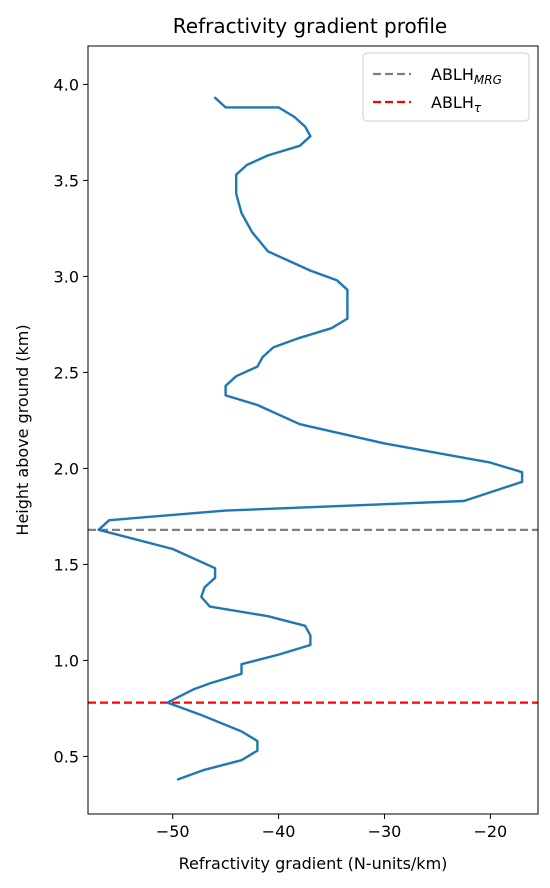 The width and height of the screenshot is (550, 888). Describe the element at coordinates (331, 827) in the screenshot. I see `x-axis: −50 −40 −30 −20` at that location.